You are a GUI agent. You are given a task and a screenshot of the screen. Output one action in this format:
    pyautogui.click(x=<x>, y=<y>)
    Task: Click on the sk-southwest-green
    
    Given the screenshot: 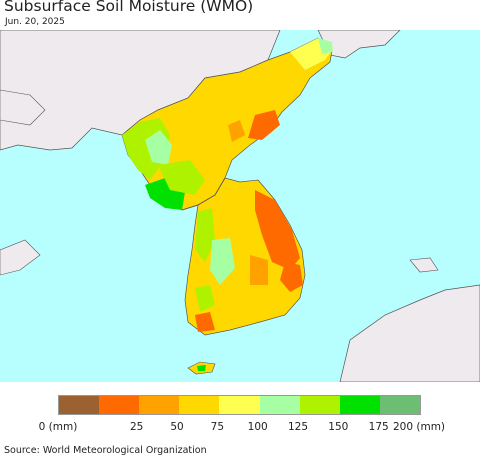 What is the action you would take?
    pyautogui.click(x=205, y=298)
    